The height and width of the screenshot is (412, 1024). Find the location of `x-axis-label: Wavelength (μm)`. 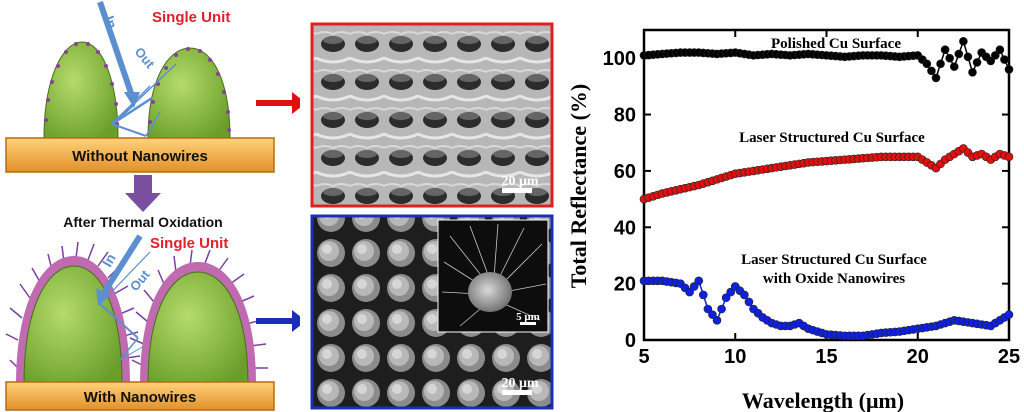

x-axis-label: Wavelength (μm) is located at coordinates (823, 400).